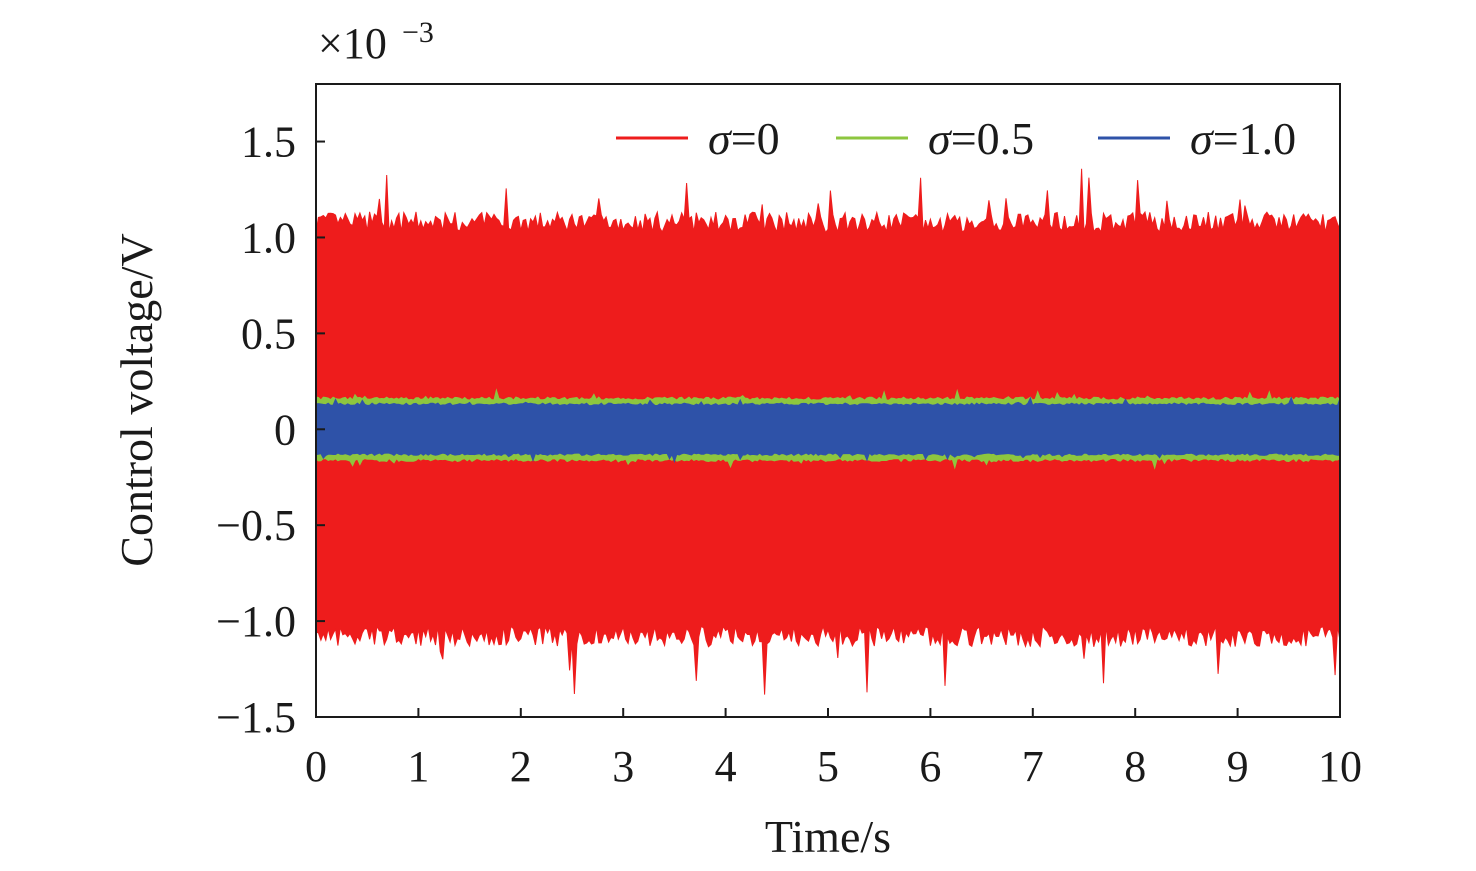 The height and width of the screenshot is (871, 1476). What do you see at coordinates (1033, 766) in the screenshot?
I see `x-tick-label-7: 7` at bounding box center [1033, 766].